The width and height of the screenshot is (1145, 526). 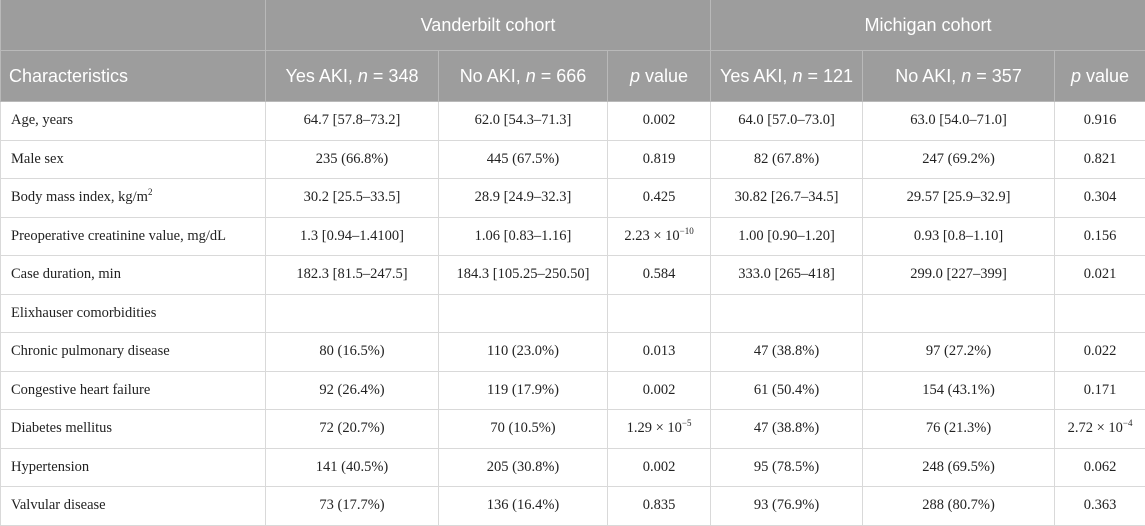 I want to click on table-cell: 0.156, so click(x=1100, y=236).